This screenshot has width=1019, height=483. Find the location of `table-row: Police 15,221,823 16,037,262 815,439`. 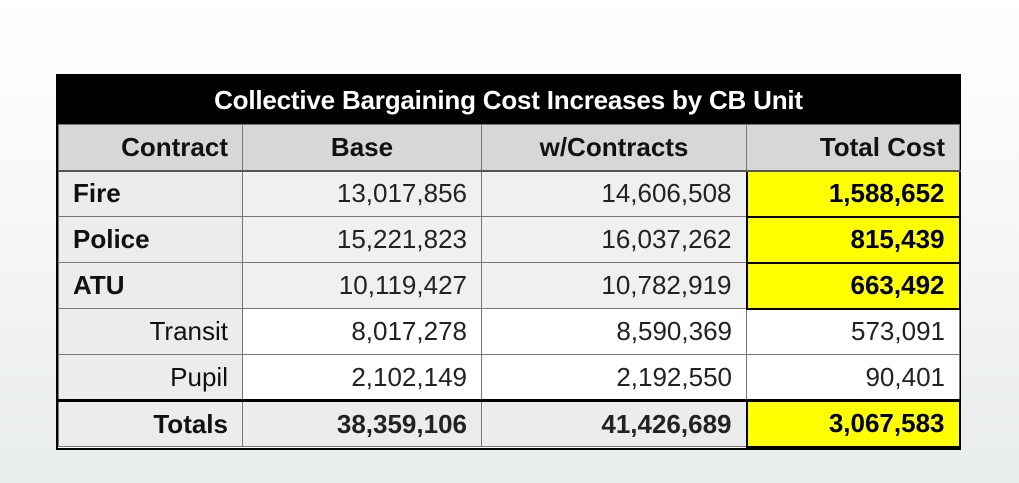

table-row: Police 15,221,823 16,037,262 815,439 is located at coordinates (509, 239).